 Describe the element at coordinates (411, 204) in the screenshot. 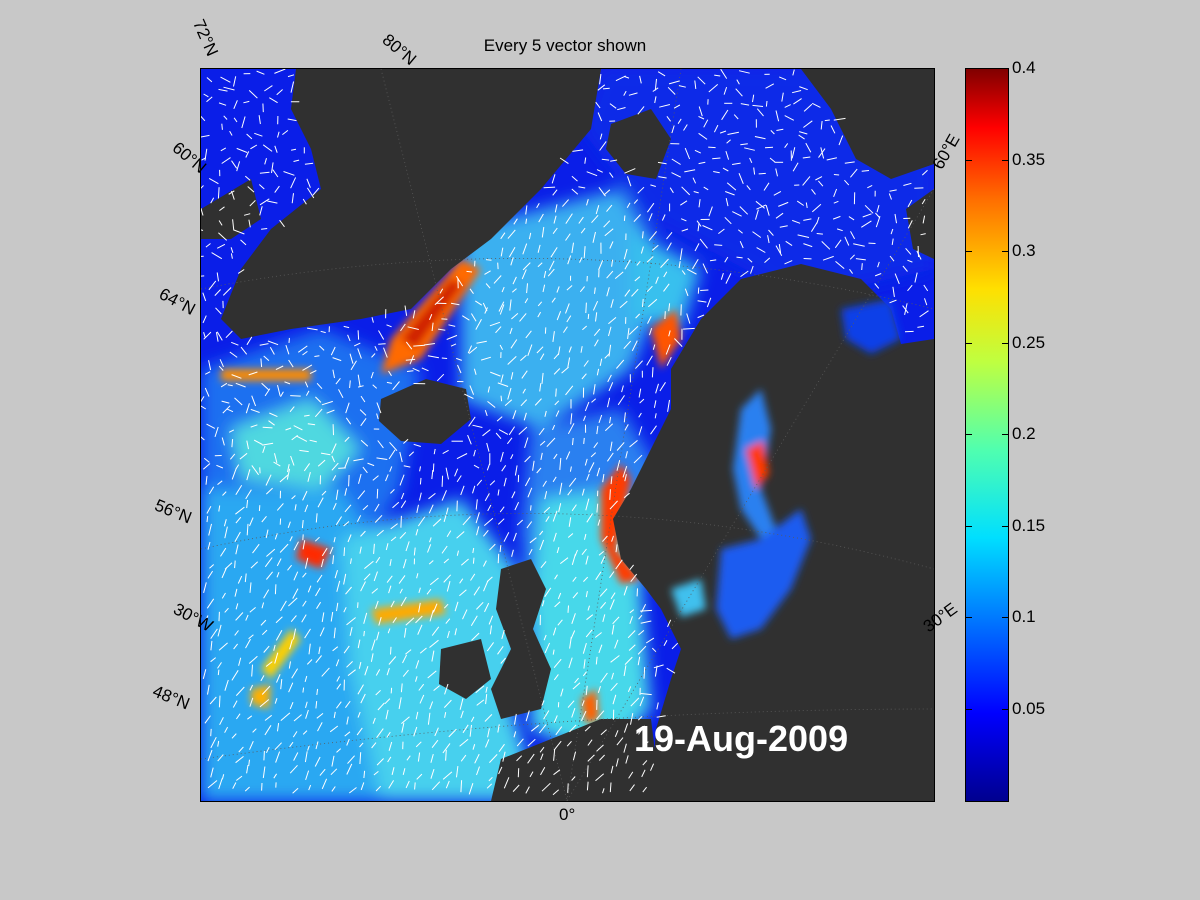

I see `greenland-land` at that location.